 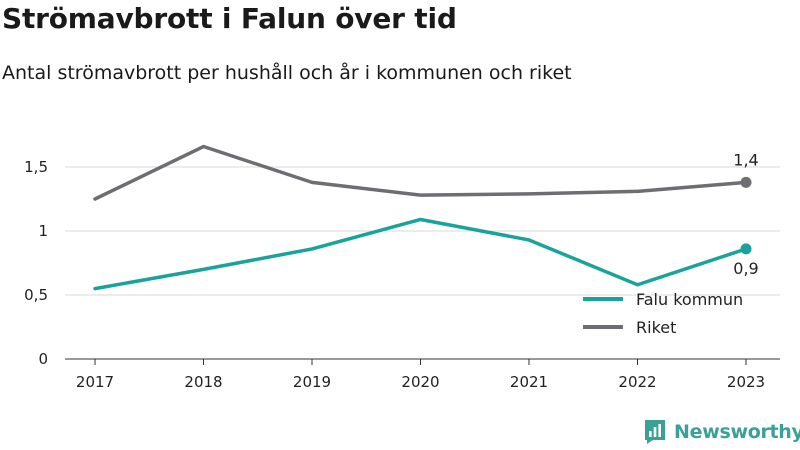 I want to click on legend-label: Riket, so click(x=656, y=327).